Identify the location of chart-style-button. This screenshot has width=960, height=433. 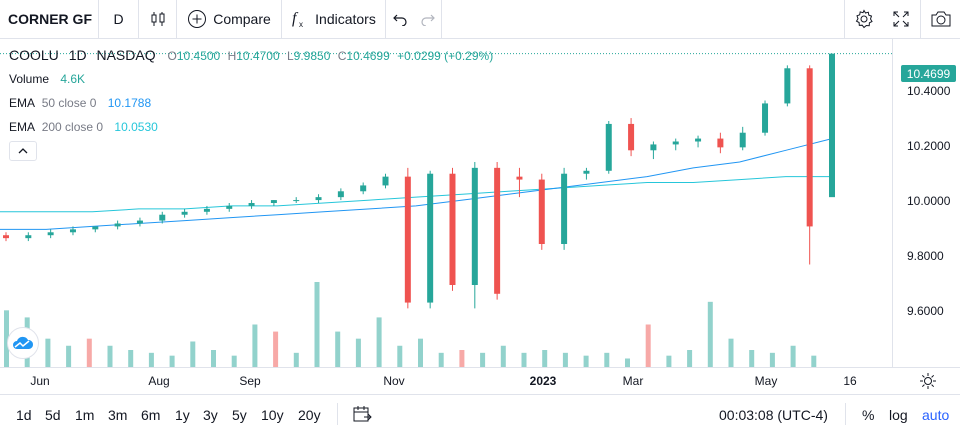
(158, 19).